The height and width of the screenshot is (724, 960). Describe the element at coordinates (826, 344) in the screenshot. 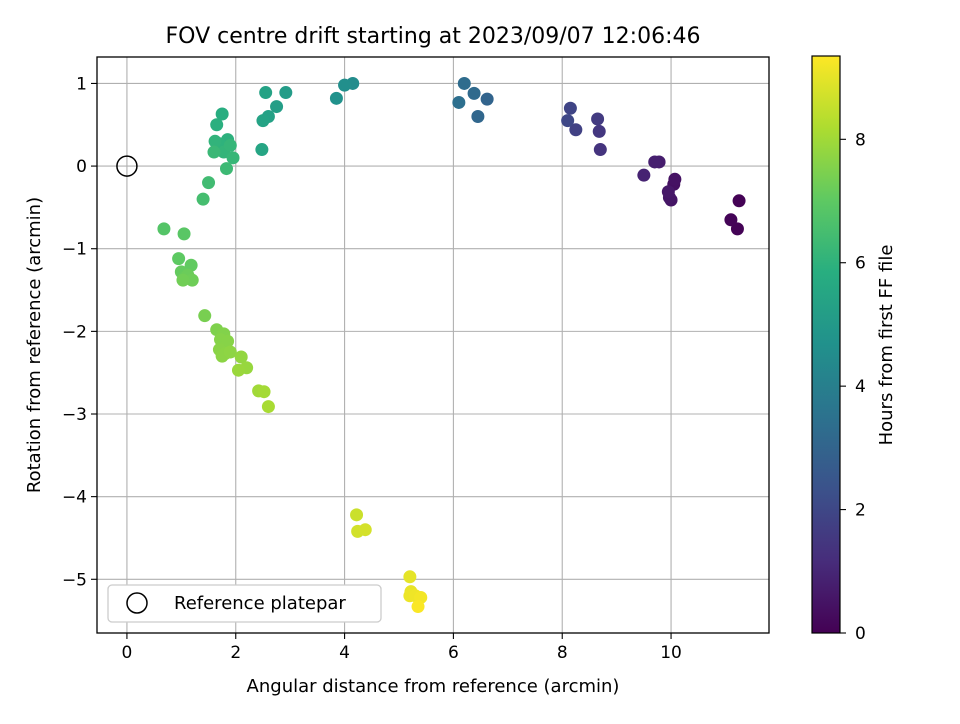

I see `colorbar-gradient` at that location.